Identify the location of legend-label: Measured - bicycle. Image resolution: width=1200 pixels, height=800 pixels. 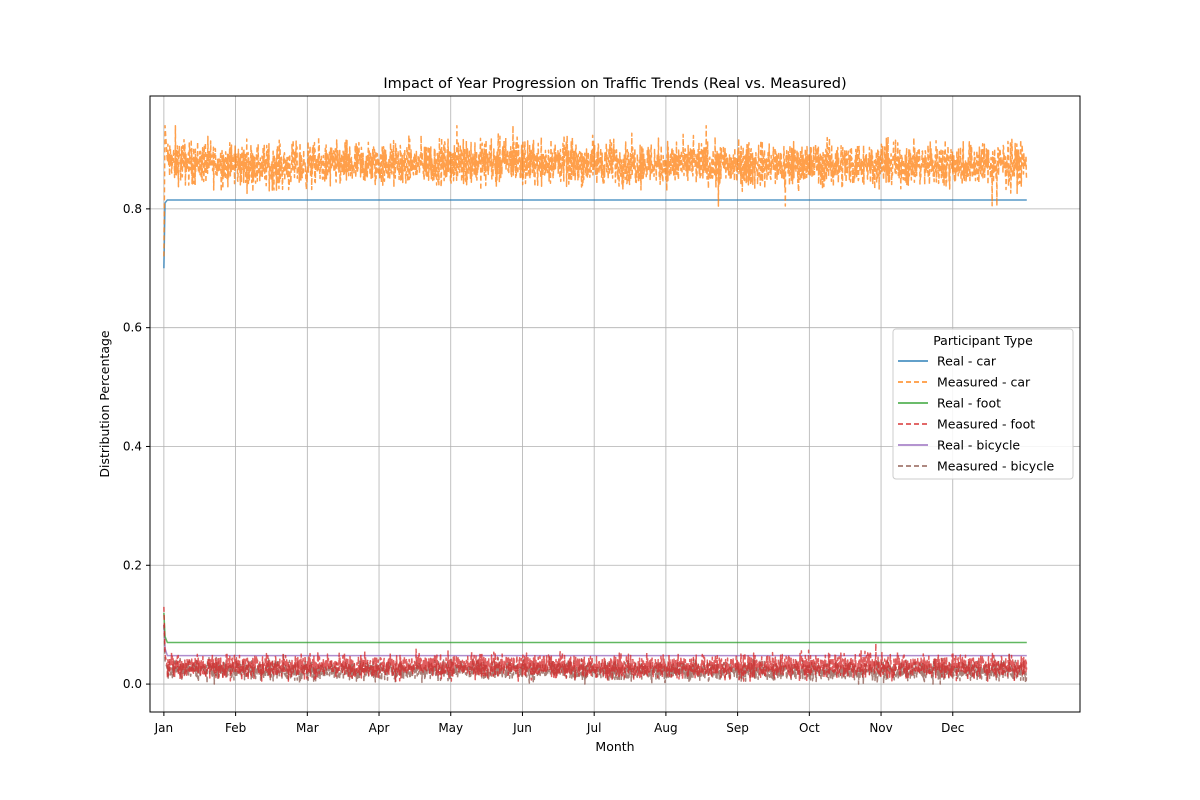
(996, 466).